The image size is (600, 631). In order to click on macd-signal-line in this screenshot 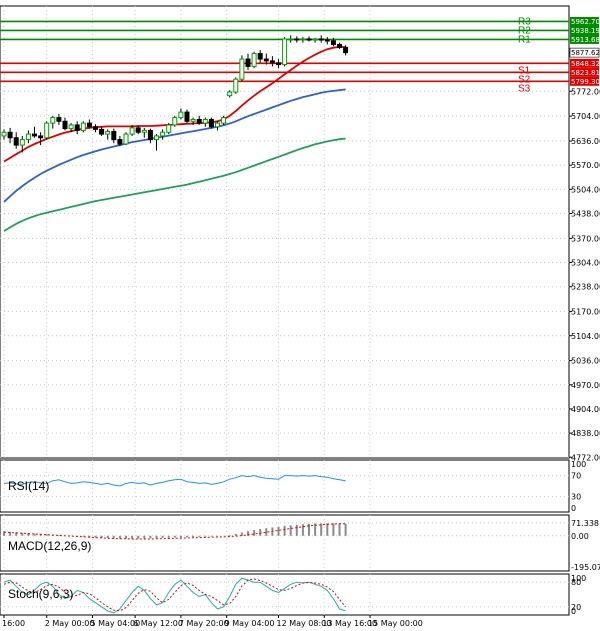, I will do `click(174, 531)`.